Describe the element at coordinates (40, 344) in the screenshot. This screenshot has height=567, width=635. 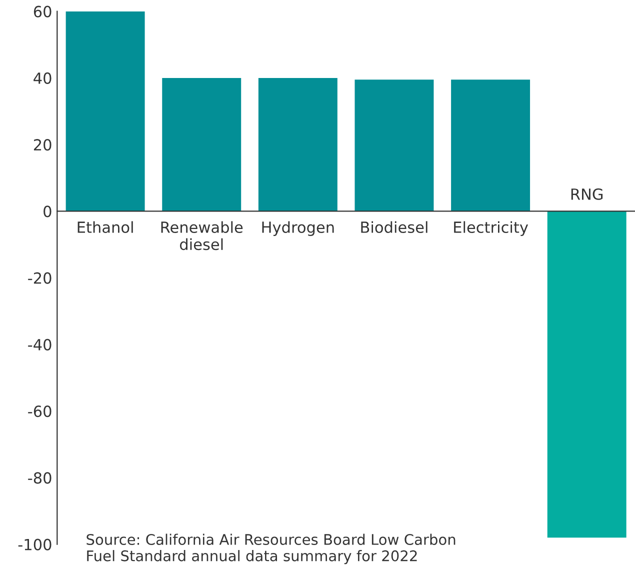
I see `y-tick-label: -40` at that location.